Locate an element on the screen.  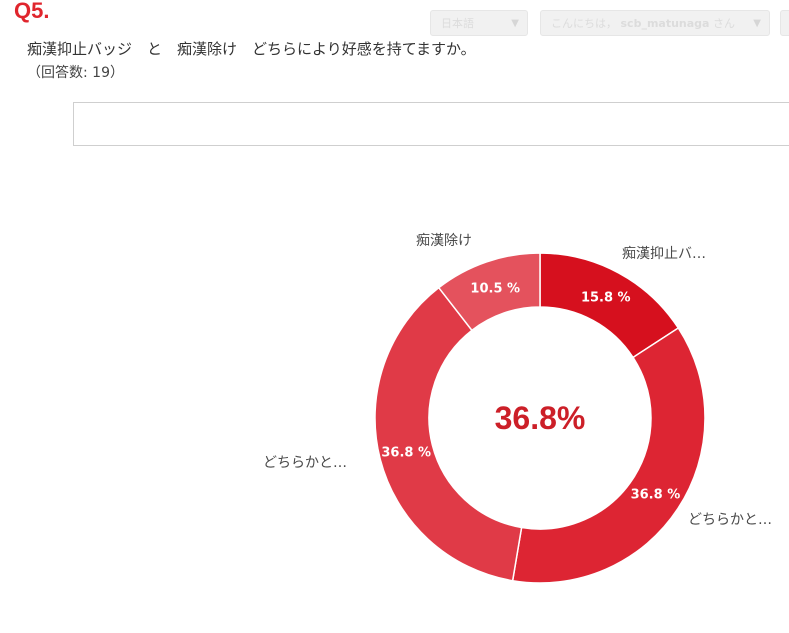
slice-repel-value-label: 10.5 % is located at coordinates (495, 288).